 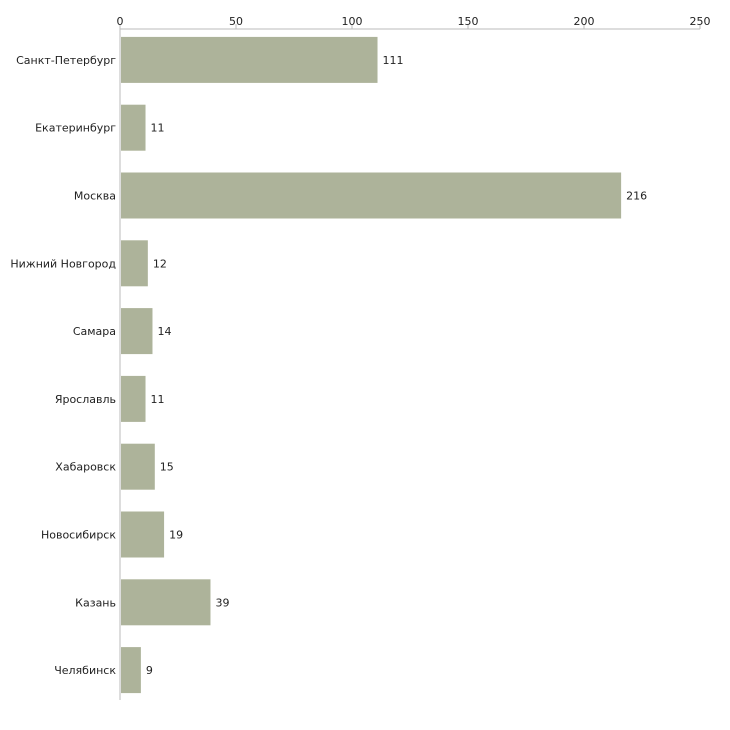 I want to click on x-tick-label: 50, so click(x=236, y=21).